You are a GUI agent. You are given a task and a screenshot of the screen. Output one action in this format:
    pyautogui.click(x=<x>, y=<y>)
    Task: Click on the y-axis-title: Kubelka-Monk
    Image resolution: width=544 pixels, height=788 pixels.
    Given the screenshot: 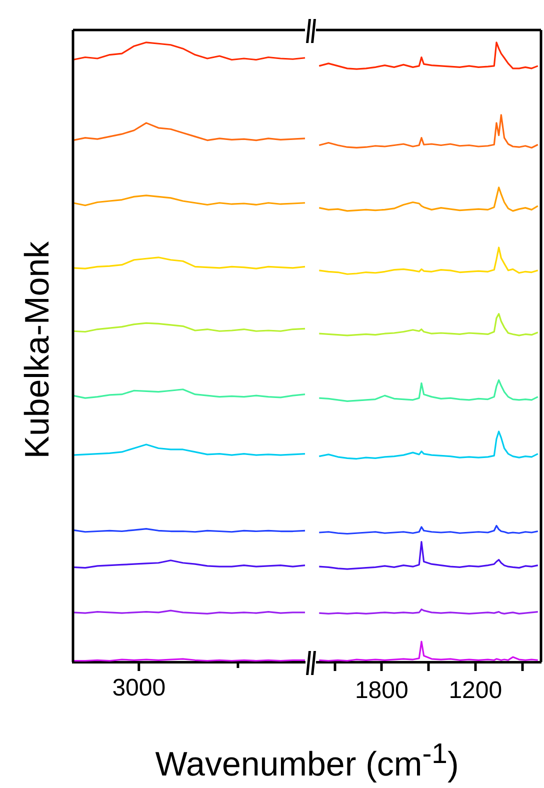 What is the action you would take?
    pyautogui.click(x=38, y=350)
    